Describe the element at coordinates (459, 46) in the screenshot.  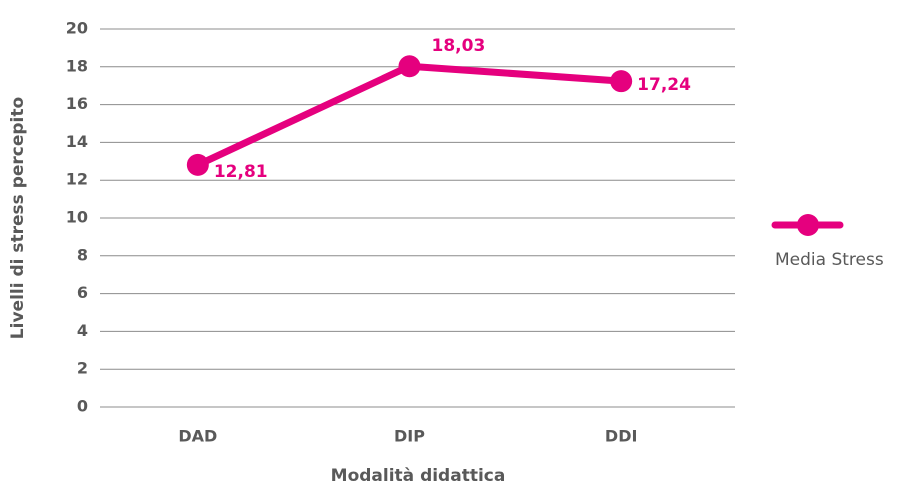
I see `data-label: 18,03` at that location.